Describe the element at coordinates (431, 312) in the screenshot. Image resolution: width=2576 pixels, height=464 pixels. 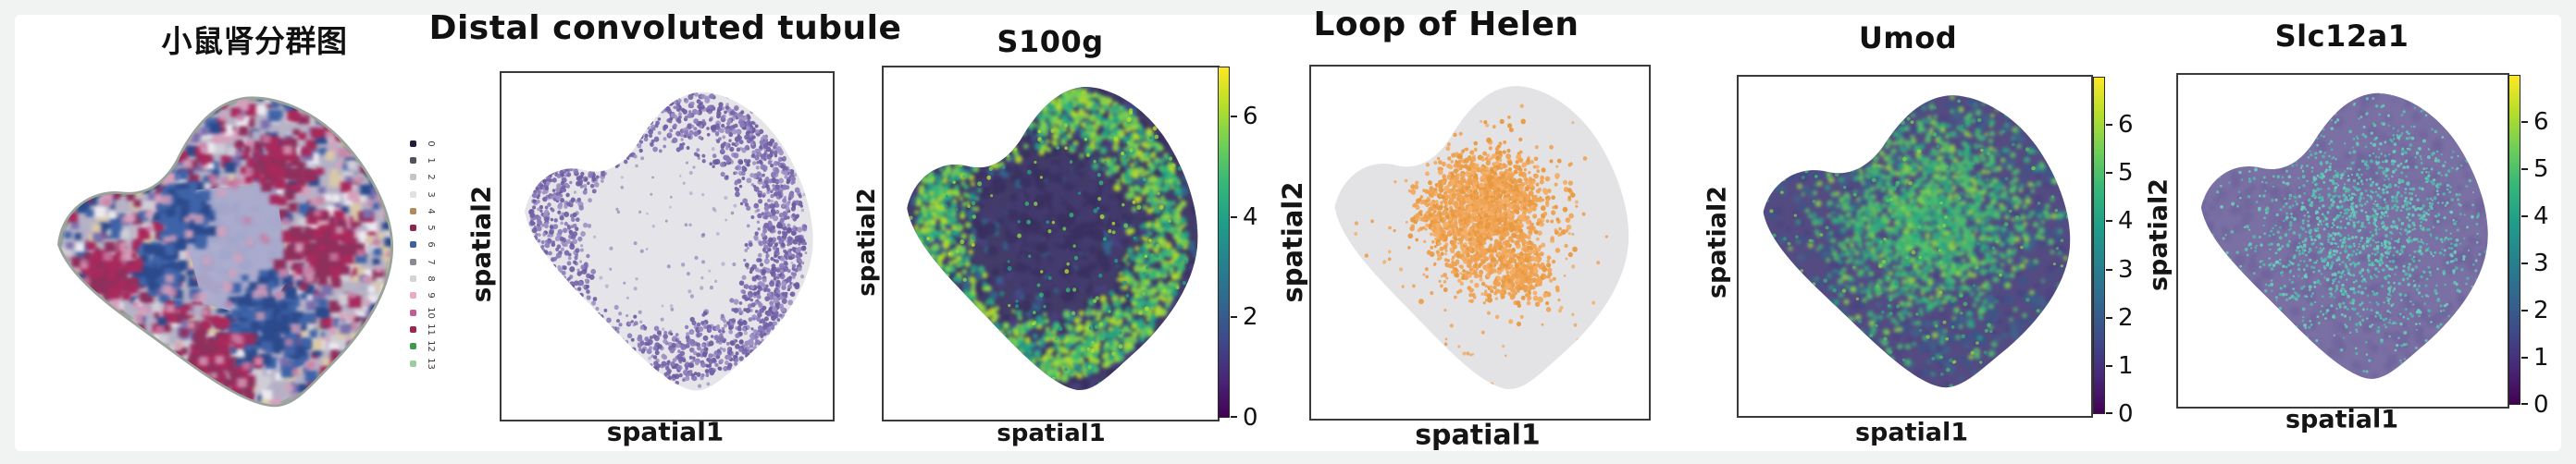
I see `legend-label: 10` at that location.